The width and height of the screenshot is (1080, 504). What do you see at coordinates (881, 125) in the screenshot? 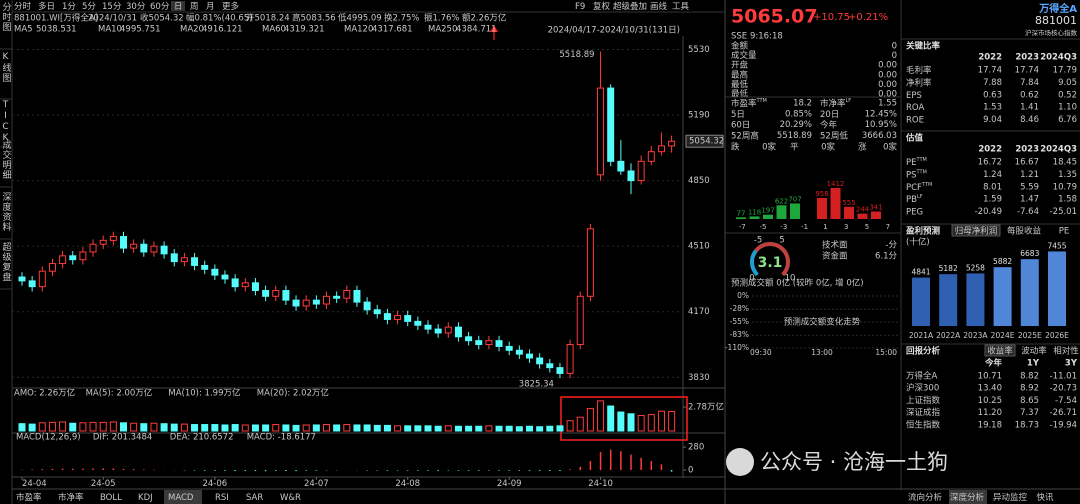
I see `quote-value: 10.95%` at bounding box center [881, 125].